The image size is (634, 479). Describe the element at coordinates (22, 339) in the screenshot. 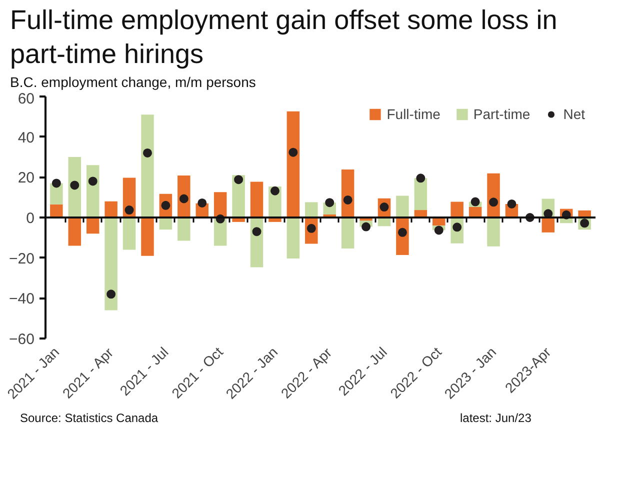

I see `y-tick-label: −60` at that location.